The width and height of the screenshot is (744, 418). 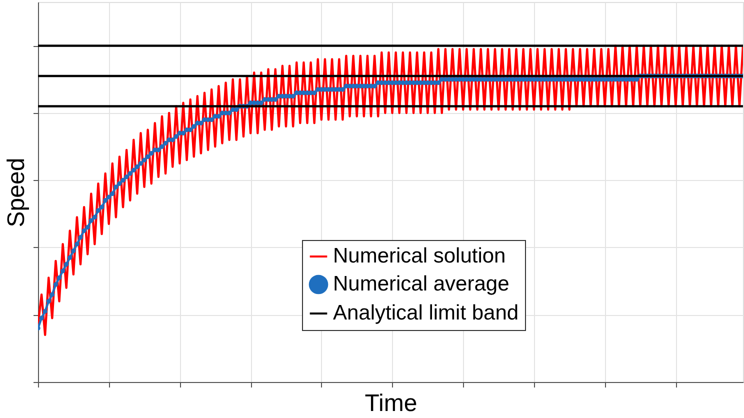 What do you see at coordinates (426, 313) in the screenshot?
I see `legend-label: Analytical limit band` at bounding box center [426, 313].